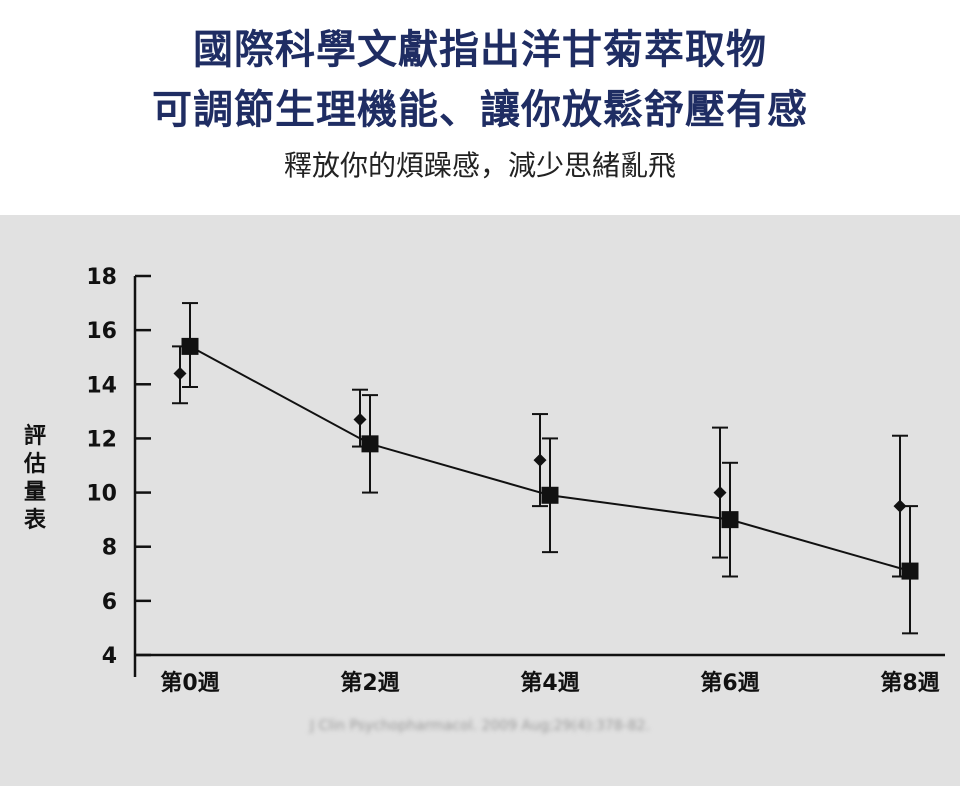 The width and height of the screenshot is (960, 786). What do you see at coordinates (480, 50) in the screenshot?
I see `page-title-line-1: 國際科學文獻指出洋甘菊萃取物` at bounding box center [480, 50].